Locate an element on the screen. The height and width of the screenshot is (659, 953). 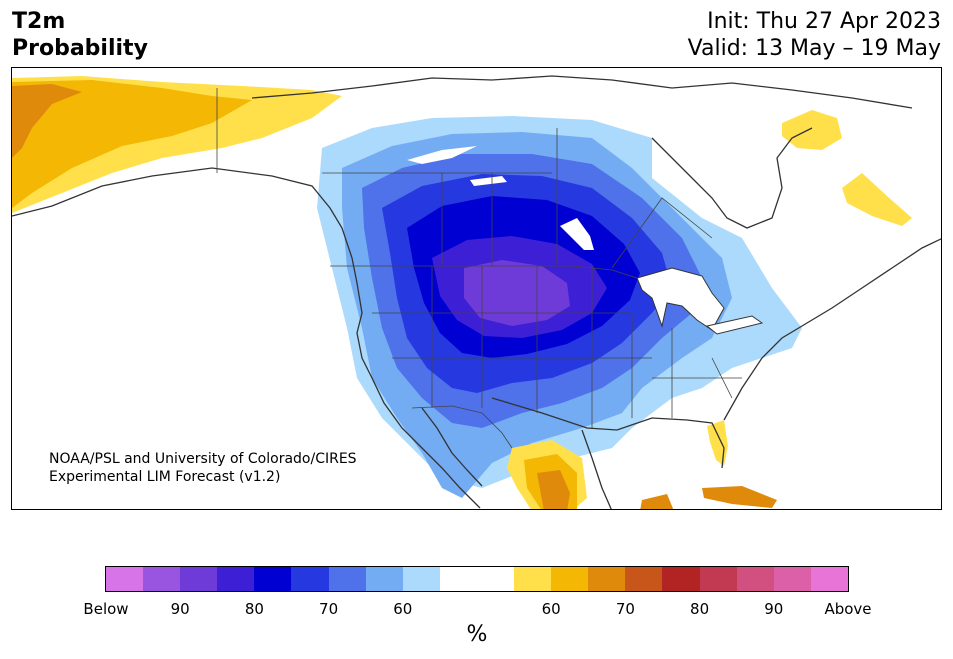
hudson-bay-warm is located at coordinates (812, 130).